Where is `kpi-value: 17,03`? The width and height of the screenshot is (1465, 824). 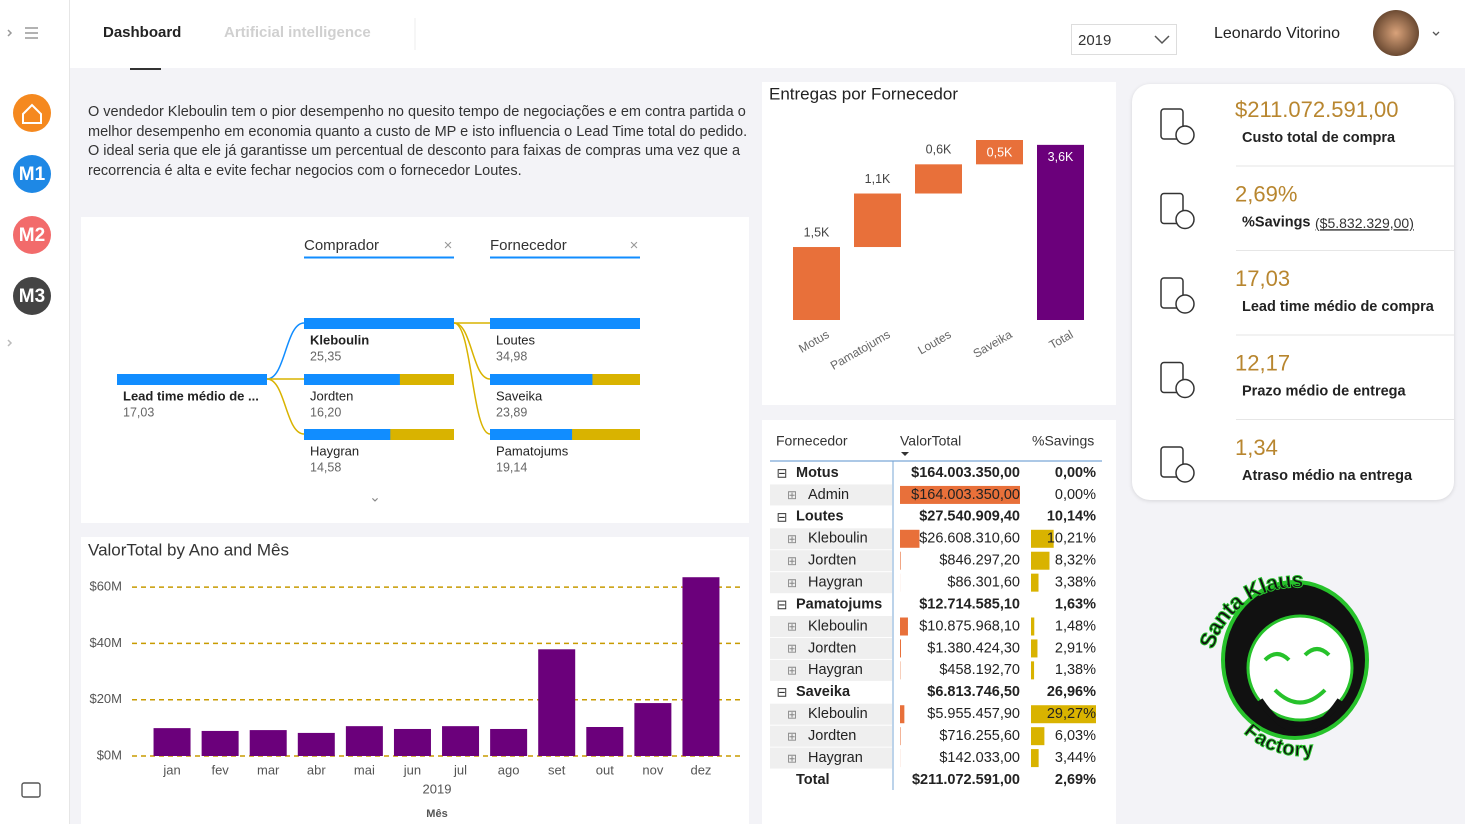
kpi-value: 17,03 is located at coordinates (1262, 278).